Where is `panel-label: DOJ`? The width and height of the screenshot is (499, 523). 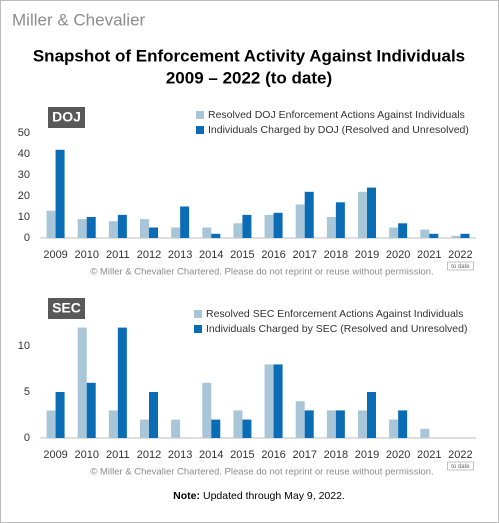 panel-label: DOJ is located at coordinates (66, 117).